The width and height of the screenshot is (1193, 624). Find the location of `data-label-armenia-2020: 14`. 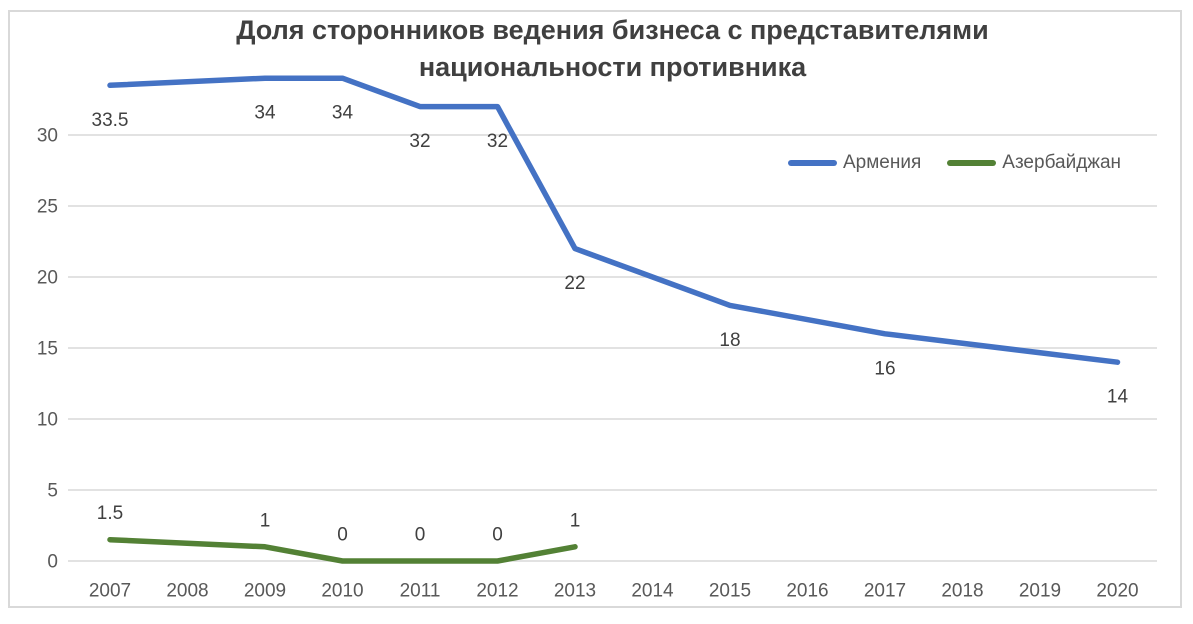

data-label-armenia-2020: 14 is located at coordinates (1118, 397).